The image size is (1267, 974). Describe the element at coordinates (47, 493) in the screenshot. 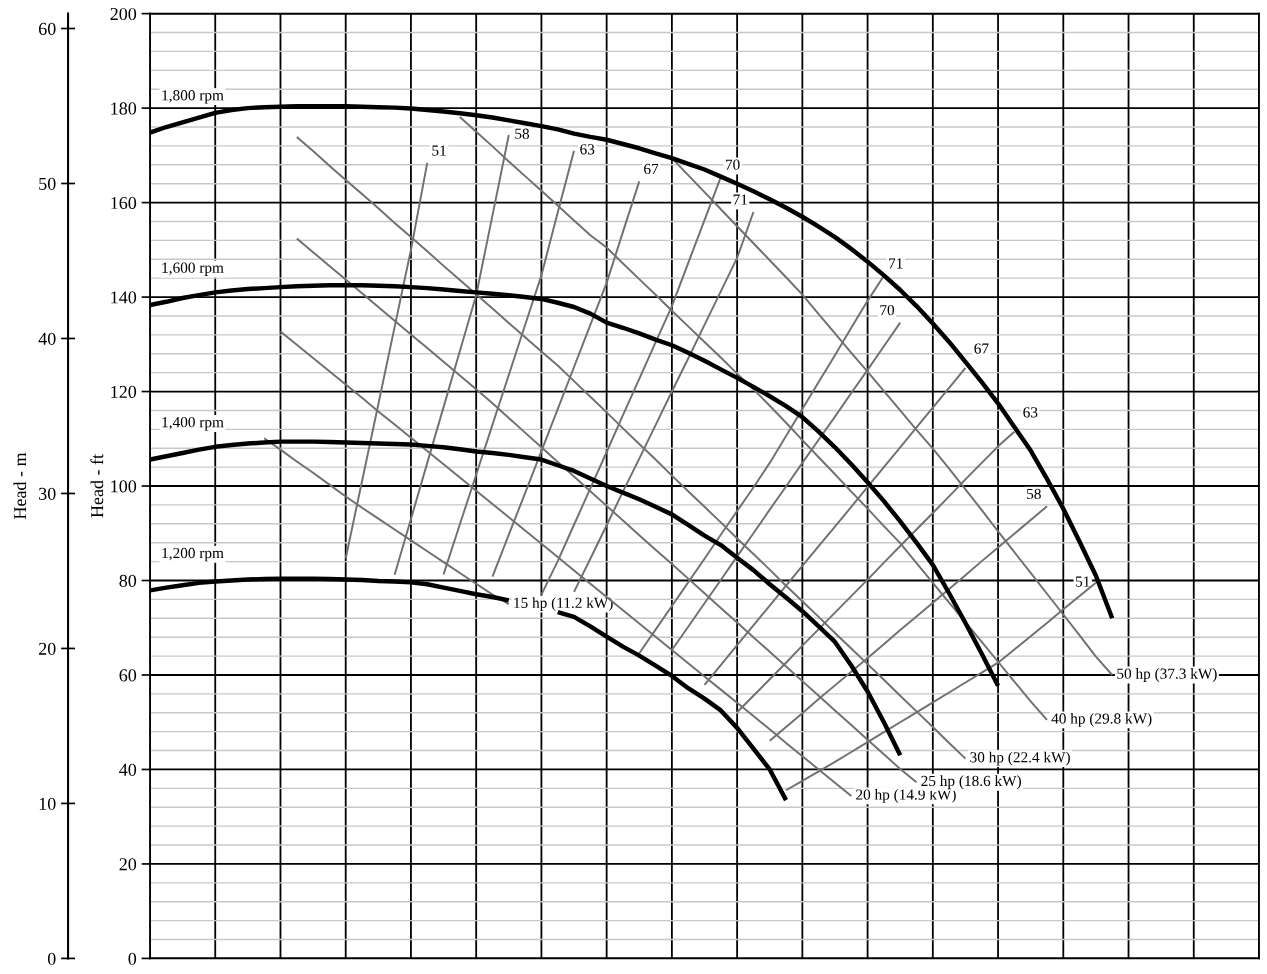

I see `y2-tick-label: 30` at that location.